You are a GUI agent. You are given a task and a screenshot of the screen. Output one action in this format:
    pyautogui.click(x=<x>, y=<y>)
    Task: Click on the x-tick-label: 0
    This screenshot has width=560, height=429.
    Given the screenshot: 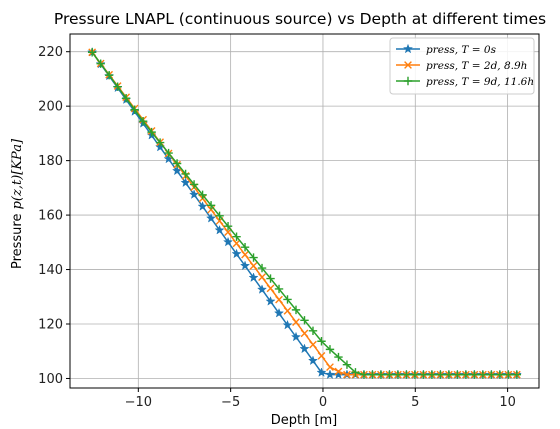 What is the action you would take?
    pyautogui.click(x=323, y=402)
    